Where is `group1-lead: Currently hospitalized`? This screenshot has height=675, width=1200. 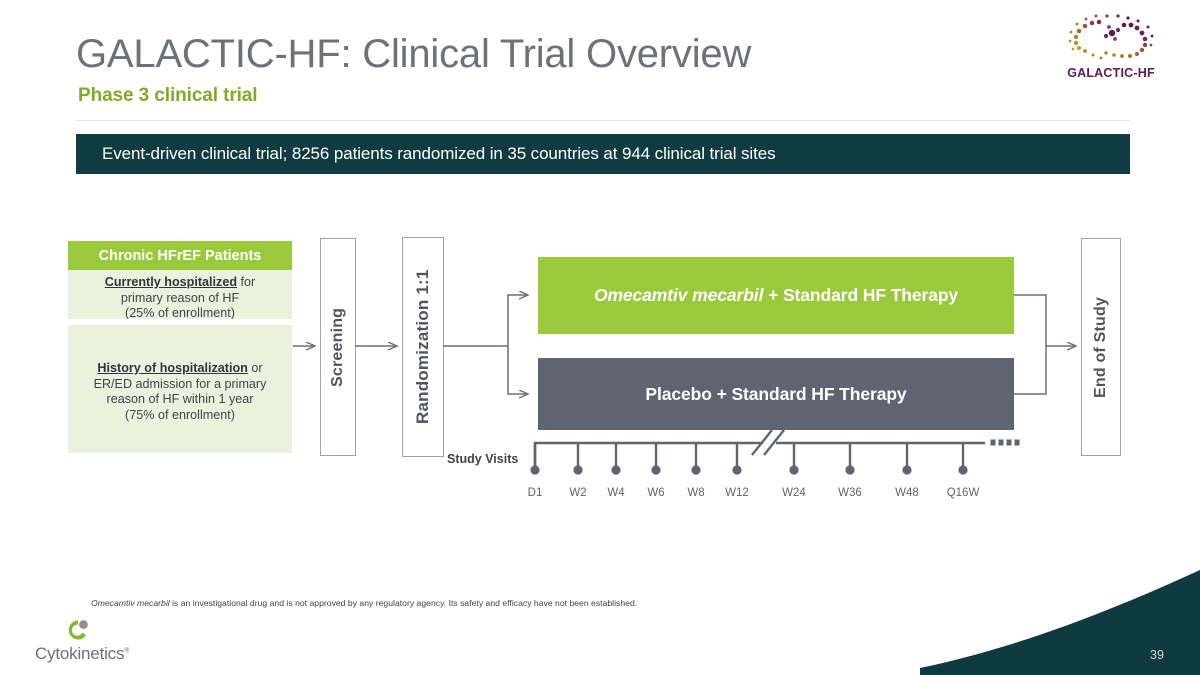
group1-lead: Currently hospitalized is located at coordinates (171, 282).